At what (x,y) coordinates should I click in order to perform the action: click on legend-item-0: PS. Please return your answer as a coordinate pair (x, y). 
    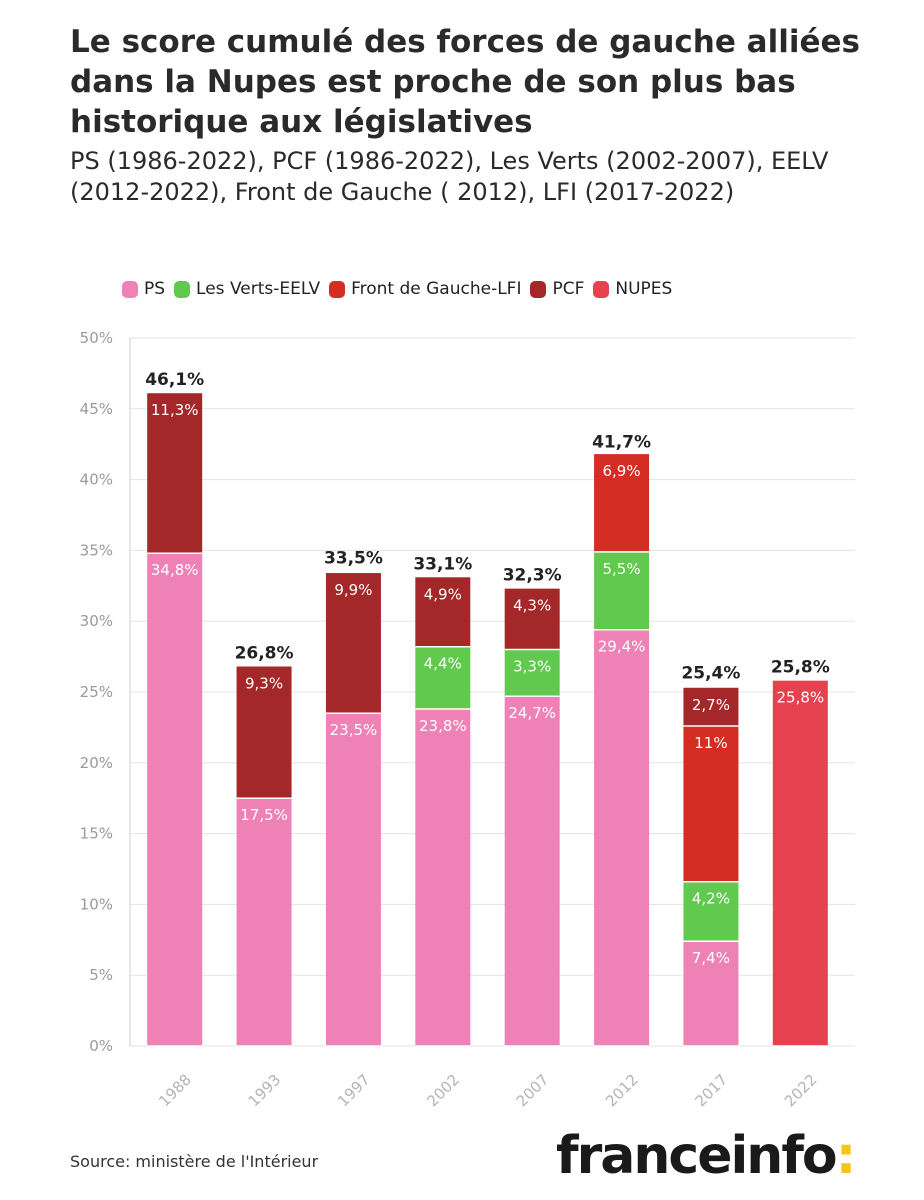
    Looking at the image, I should click on (143, 289).